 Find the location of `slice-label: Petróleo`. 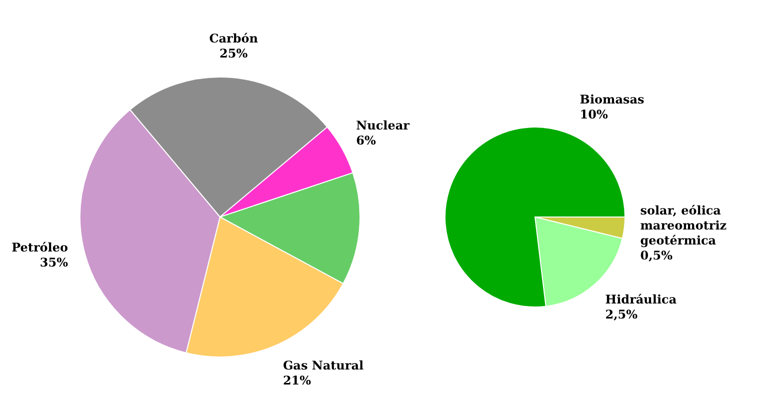

slice-label: Petróleo is located at coordinates (40, 247).